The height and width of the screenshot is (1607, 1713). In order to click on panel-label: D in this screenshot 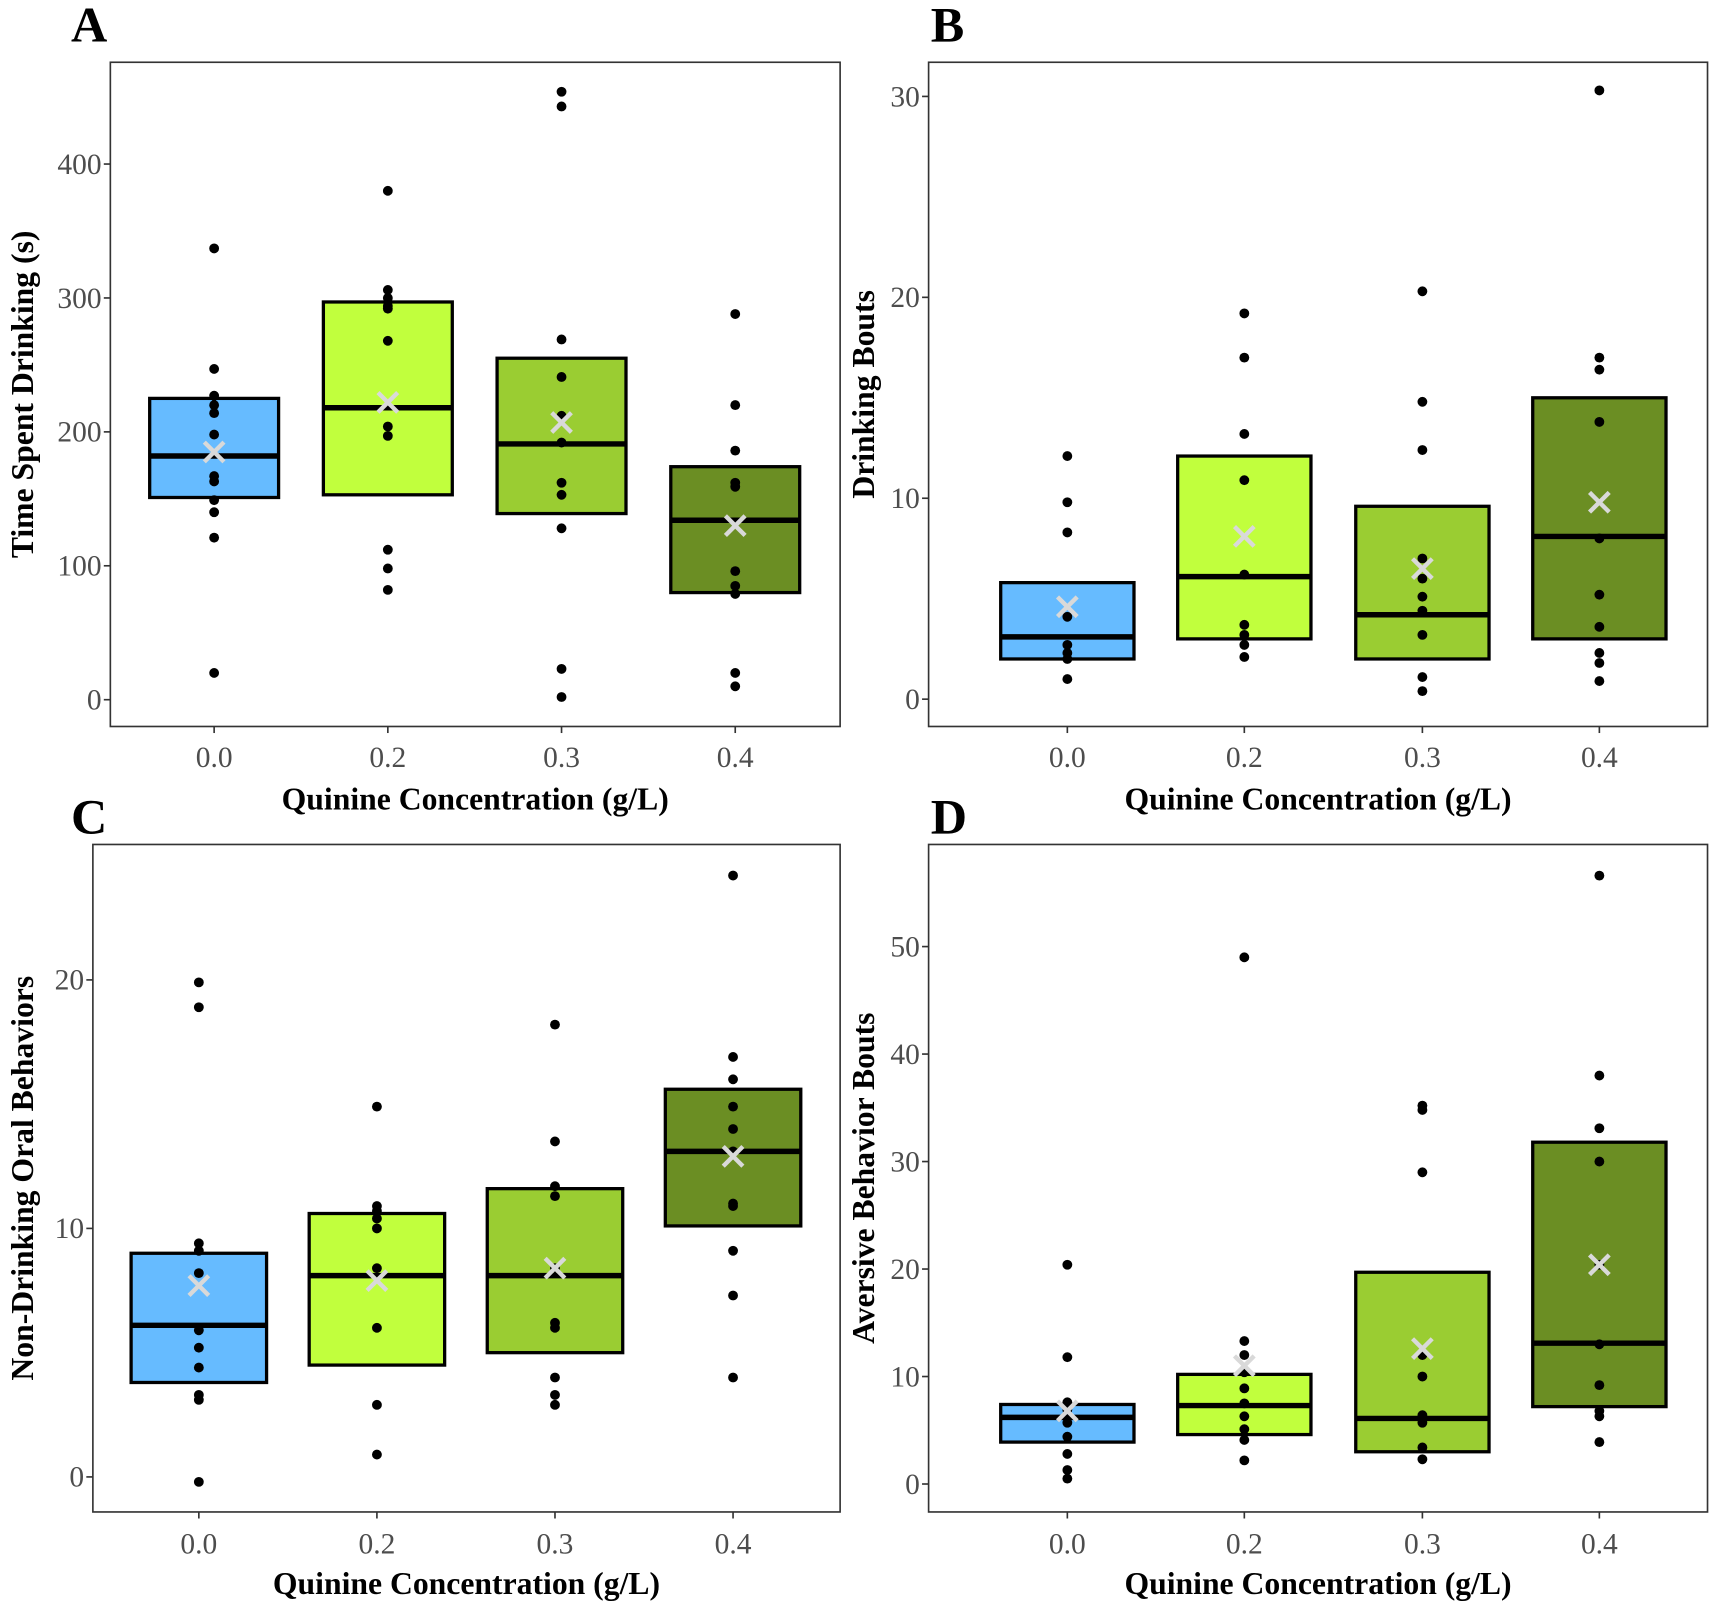, I will do `click(949, 817)`.